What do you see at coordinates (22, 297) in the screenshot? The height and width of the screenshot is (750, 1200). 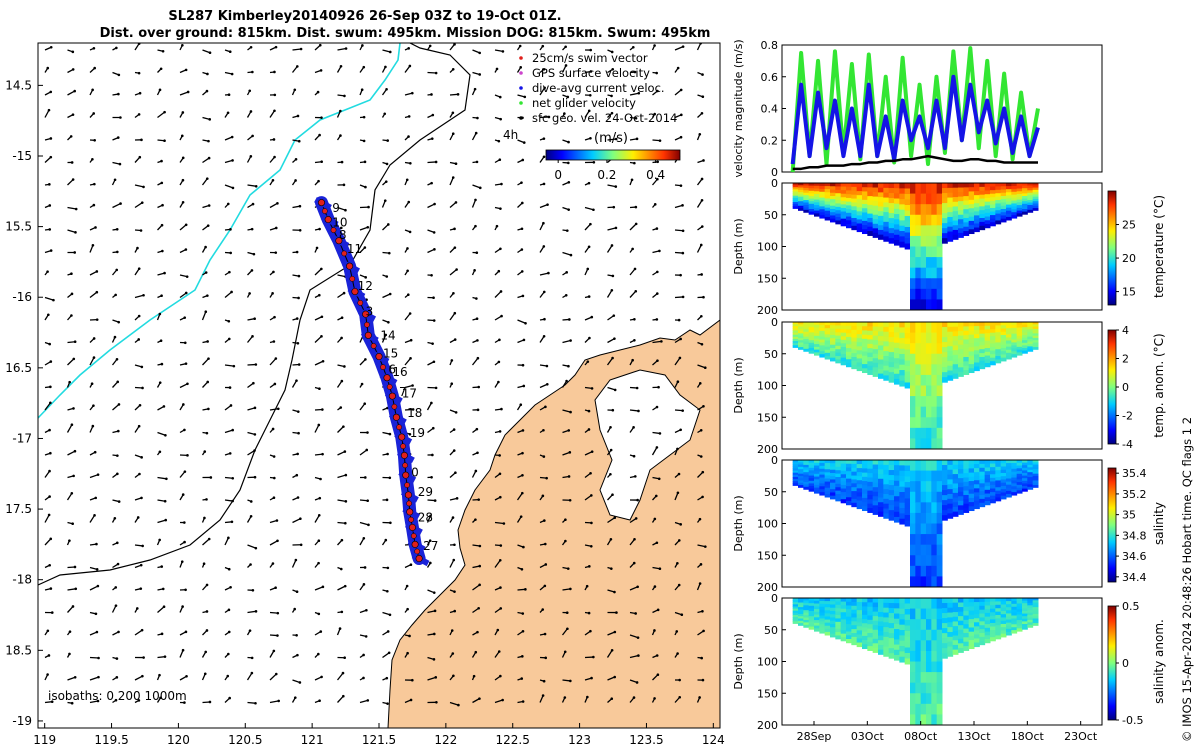 I see `map-y-tick-label: -16` at bounding box center [22, 297].